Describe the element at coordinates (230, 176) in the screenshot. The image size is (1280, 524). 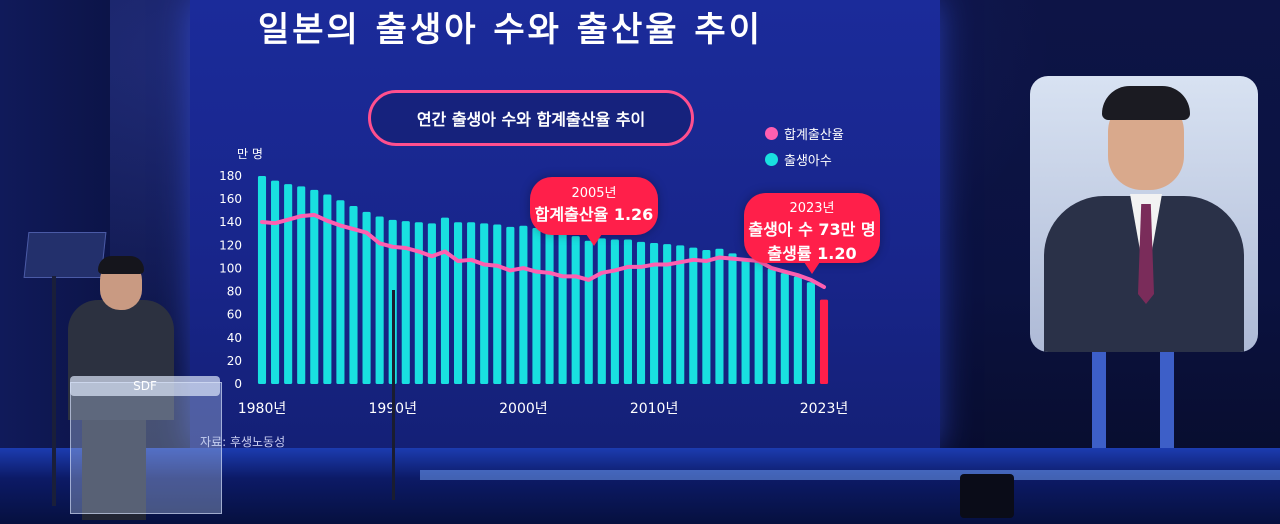
I see `y-tick-label: 180` at that location.